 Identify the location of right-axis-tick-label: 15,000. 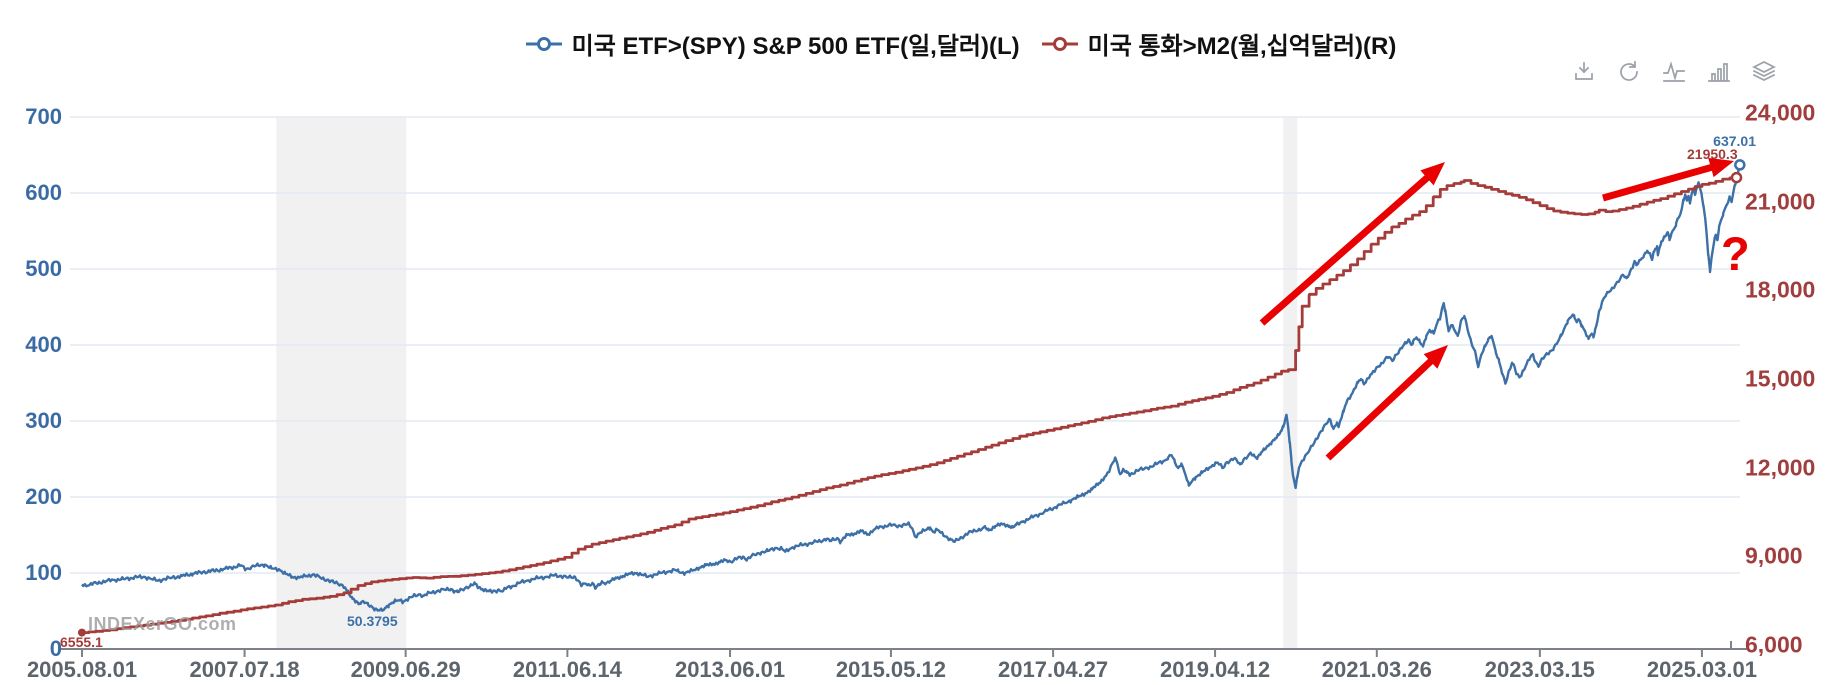
(1780, 378).